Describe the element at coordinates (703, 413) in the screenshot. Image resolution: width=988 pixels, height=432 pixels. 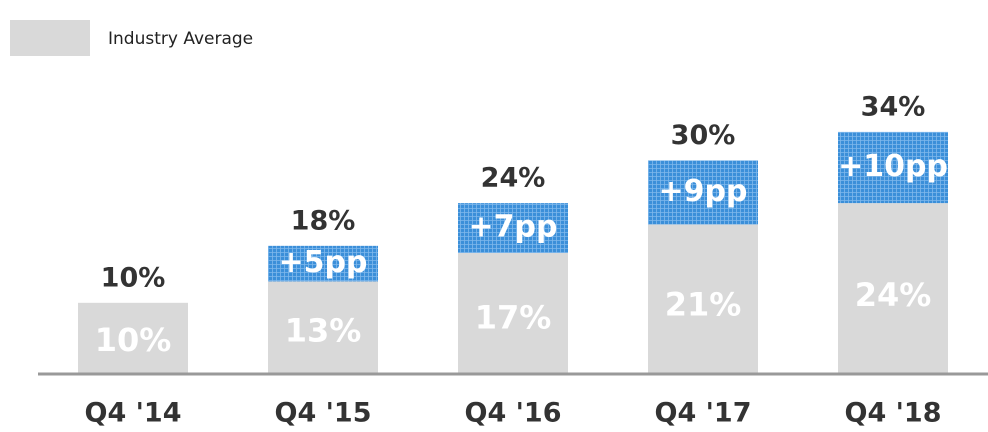
I see `x-tick-label: Q4 '17` at that location.